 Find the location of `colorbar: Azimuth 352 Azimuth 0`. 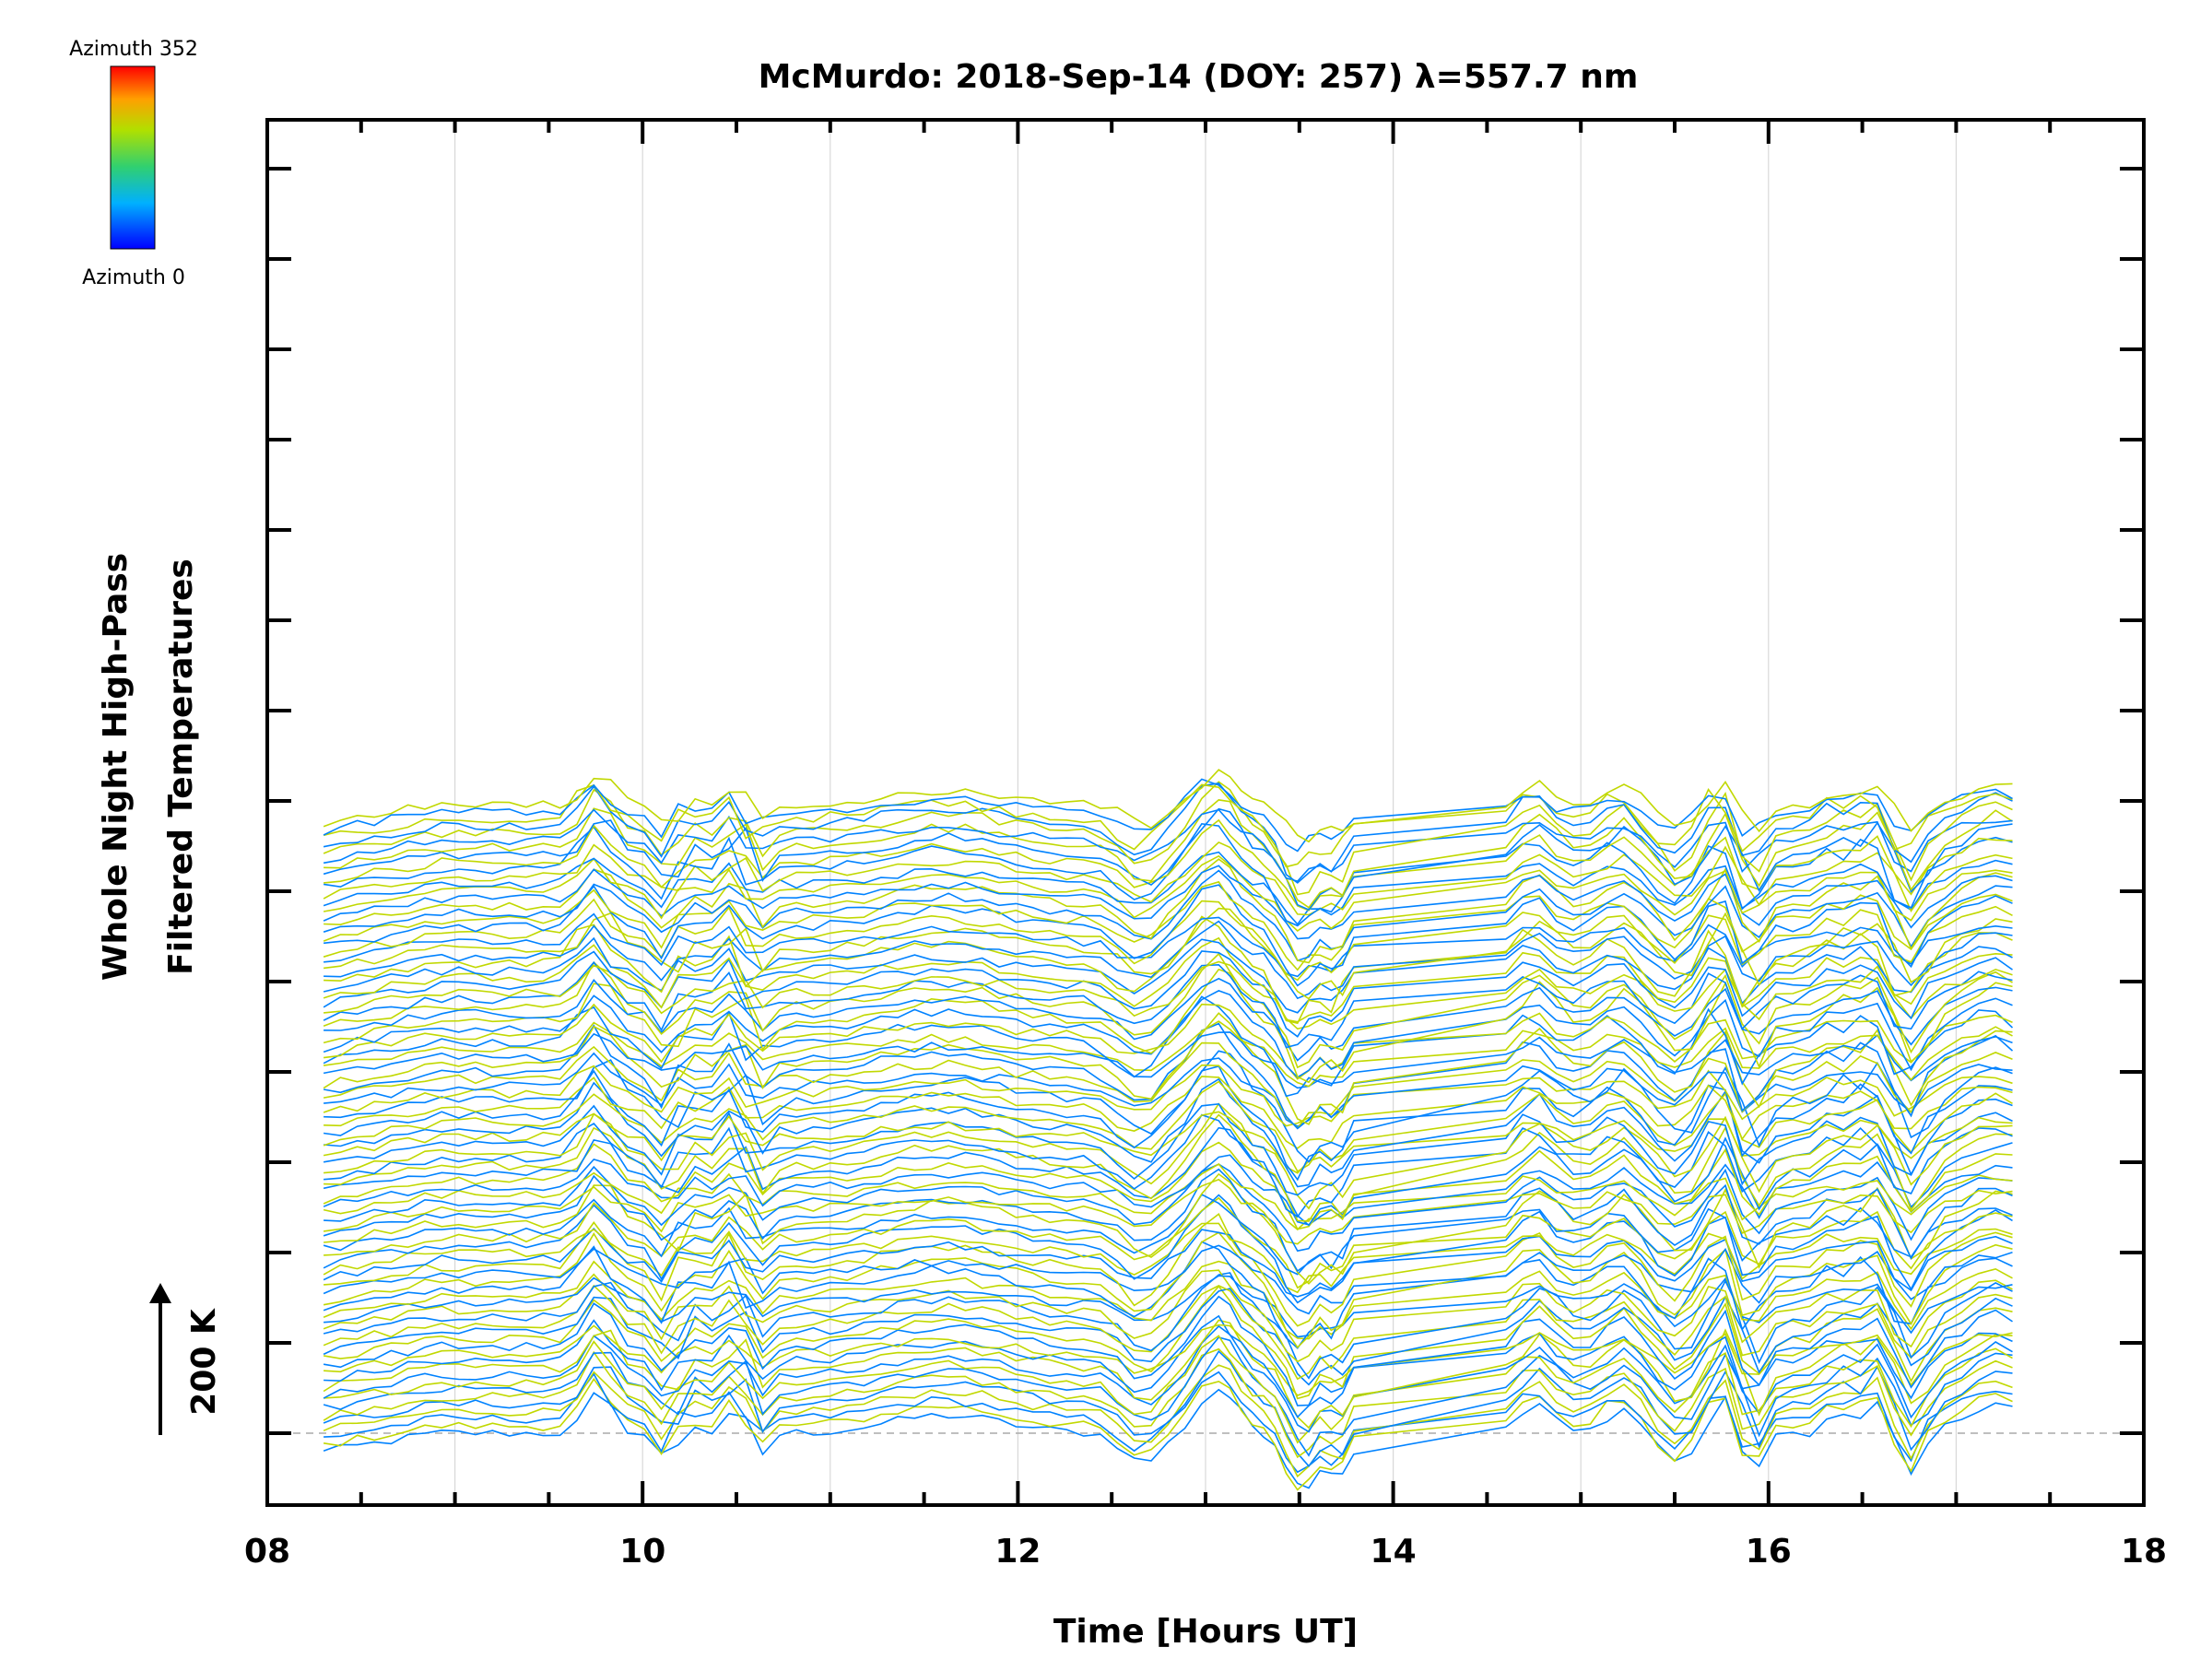

colorbar: Azimuth 352 Azimuth 0 is located at coordinates (133, 163).